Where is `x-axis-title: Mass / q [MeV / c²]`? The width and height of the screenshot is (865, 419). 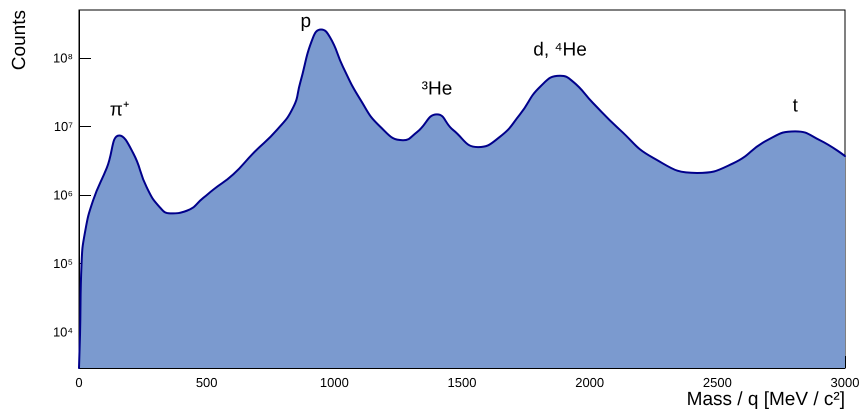
x-axis-title: Mass / q [MeV / c²] is located at coordinates (765, 399).